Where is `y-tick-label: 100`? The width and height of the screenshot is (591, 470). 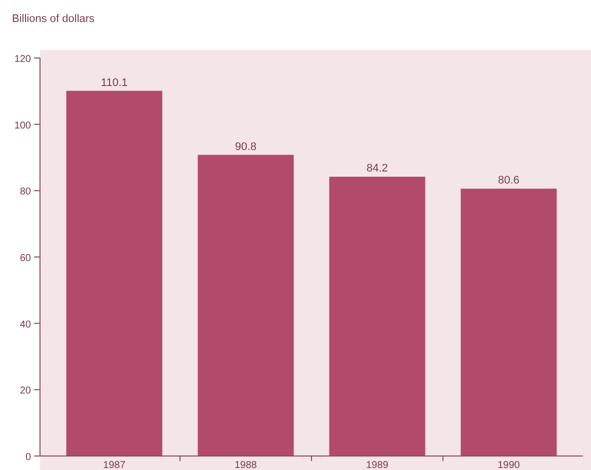 y-tick-label: 100 is located at coordinates (23, 126).